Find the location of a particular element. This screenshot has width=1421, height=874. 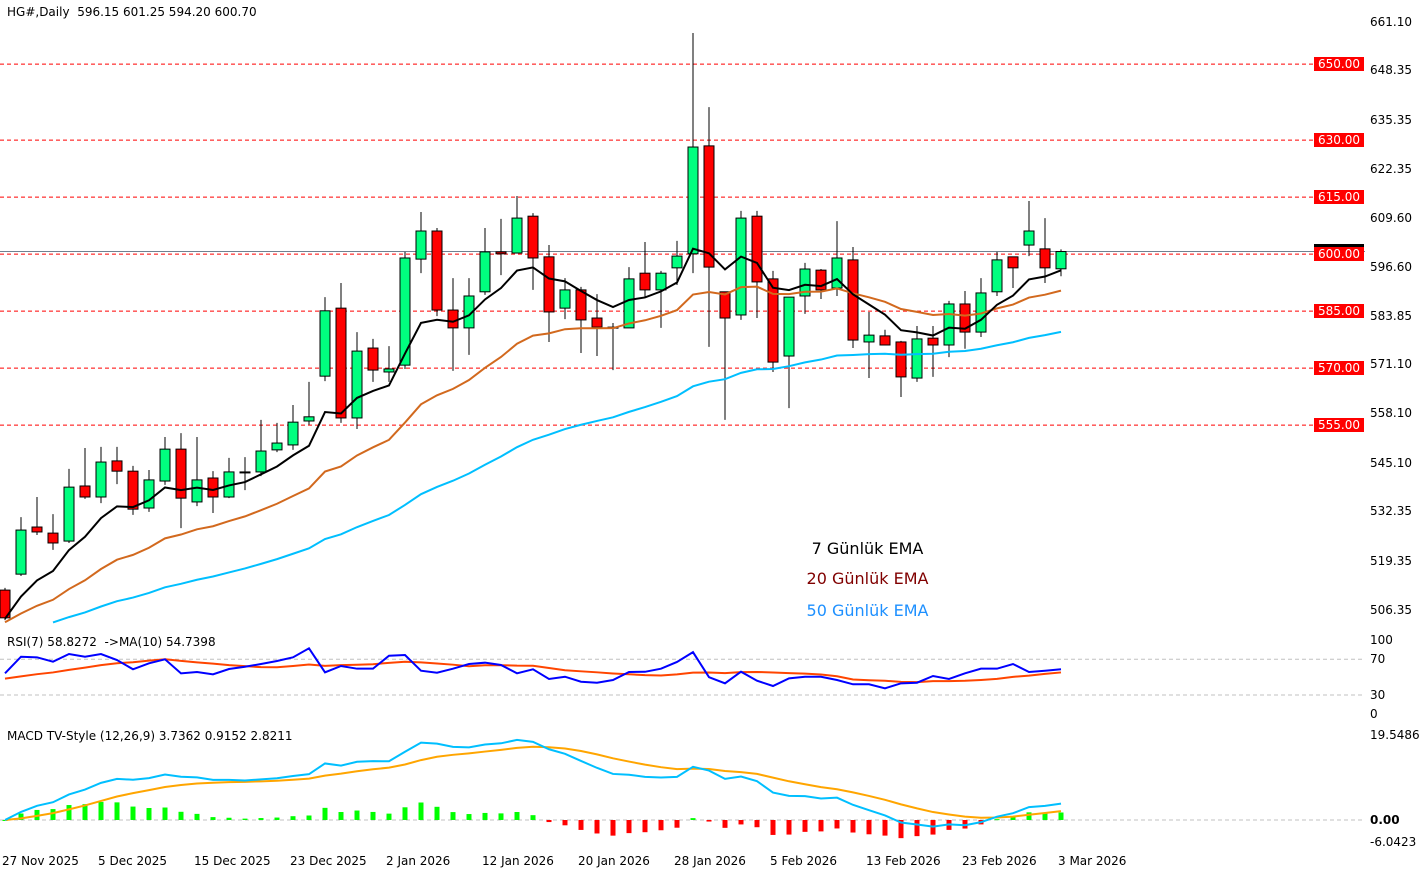

level-label: 630.00 is located at coordinates (1339, 140).